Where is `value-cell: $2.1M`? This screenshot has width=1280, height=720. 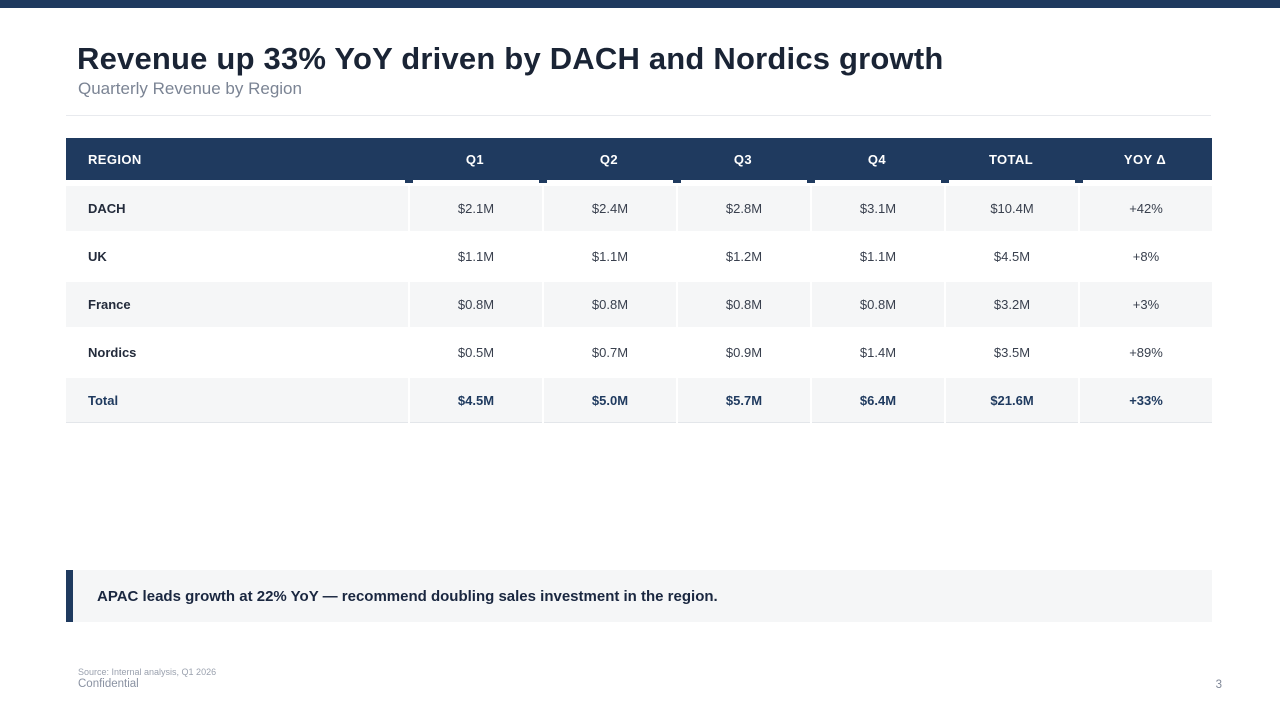 value-cell: $2.1M is located at coordinates (476, 208).